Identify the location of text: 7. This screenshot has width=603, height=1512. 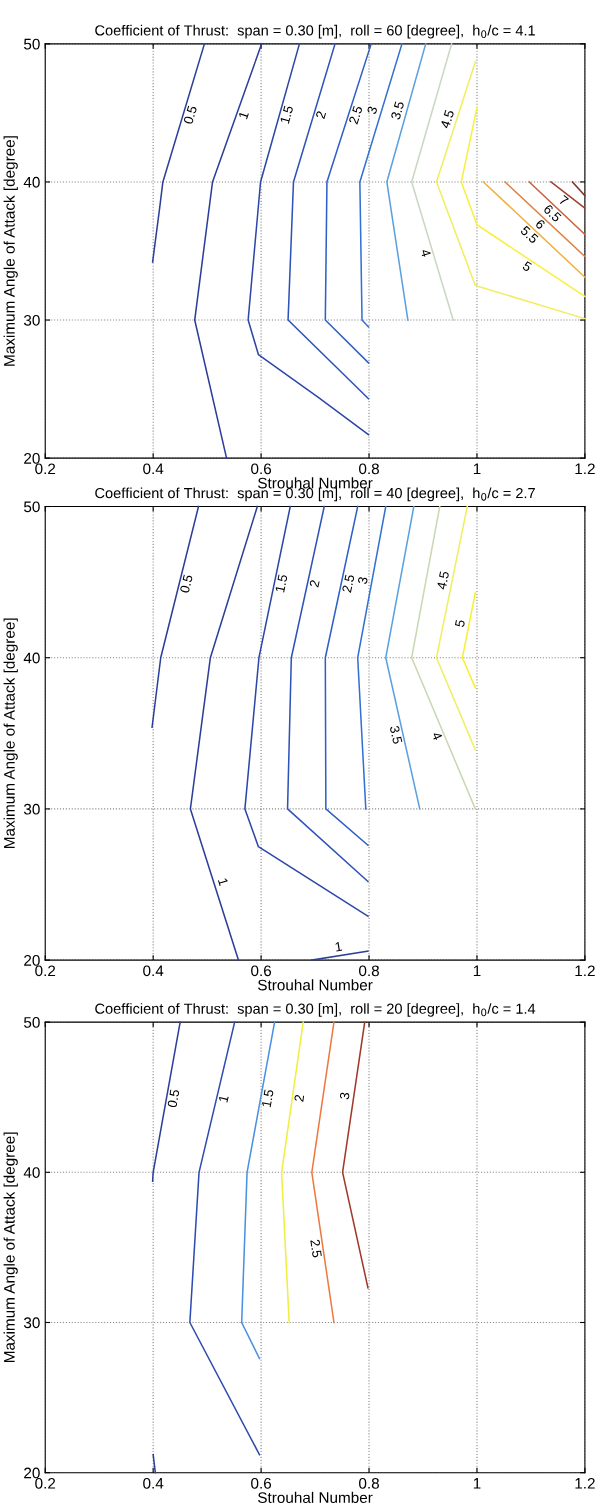
(563, 200).